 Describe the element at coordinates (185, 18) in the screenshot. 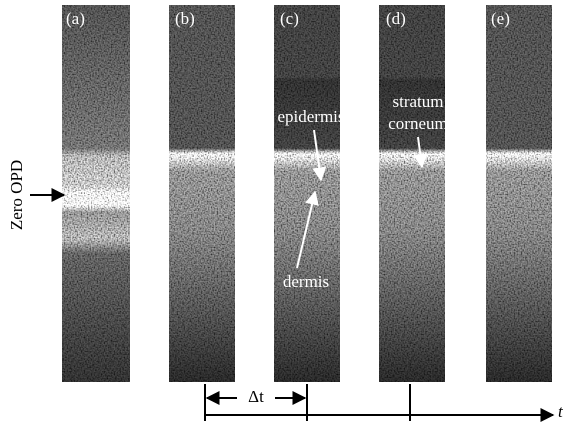

I see `panel-label: (b)` at that location.